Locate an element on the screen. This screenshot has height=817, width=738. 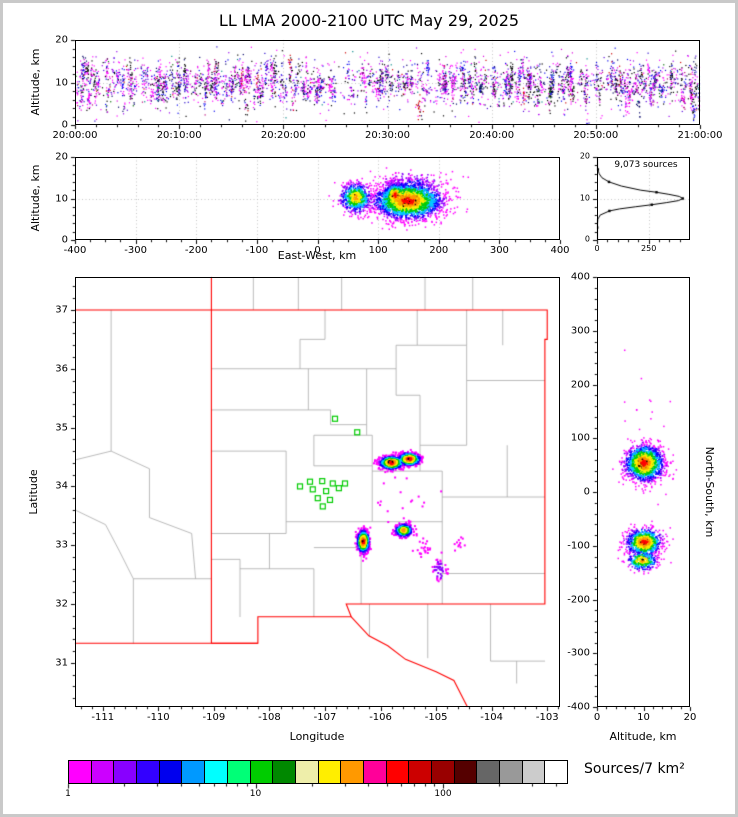
x-tick-label: 20:40:00 is located at coordinates (492, 135).